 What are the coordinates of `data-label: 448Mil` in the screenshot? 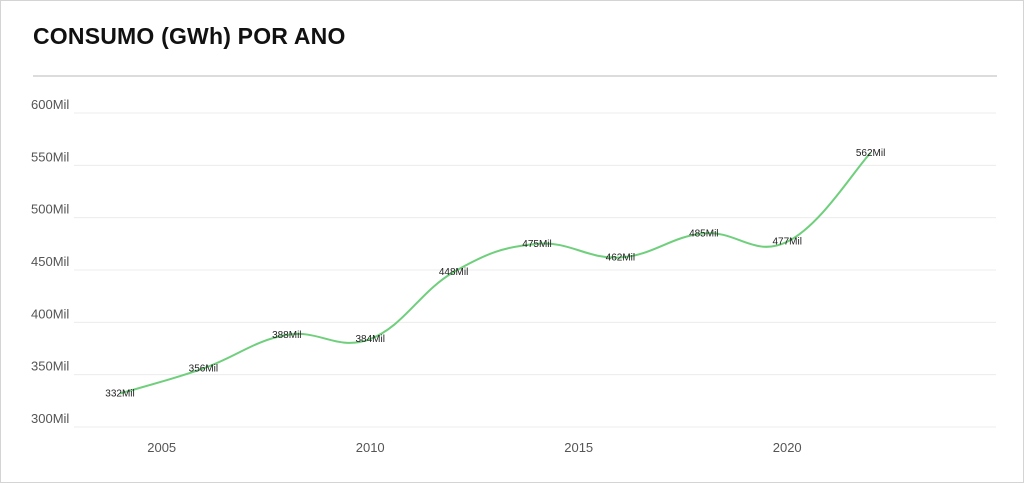 It's located at (453, 272).